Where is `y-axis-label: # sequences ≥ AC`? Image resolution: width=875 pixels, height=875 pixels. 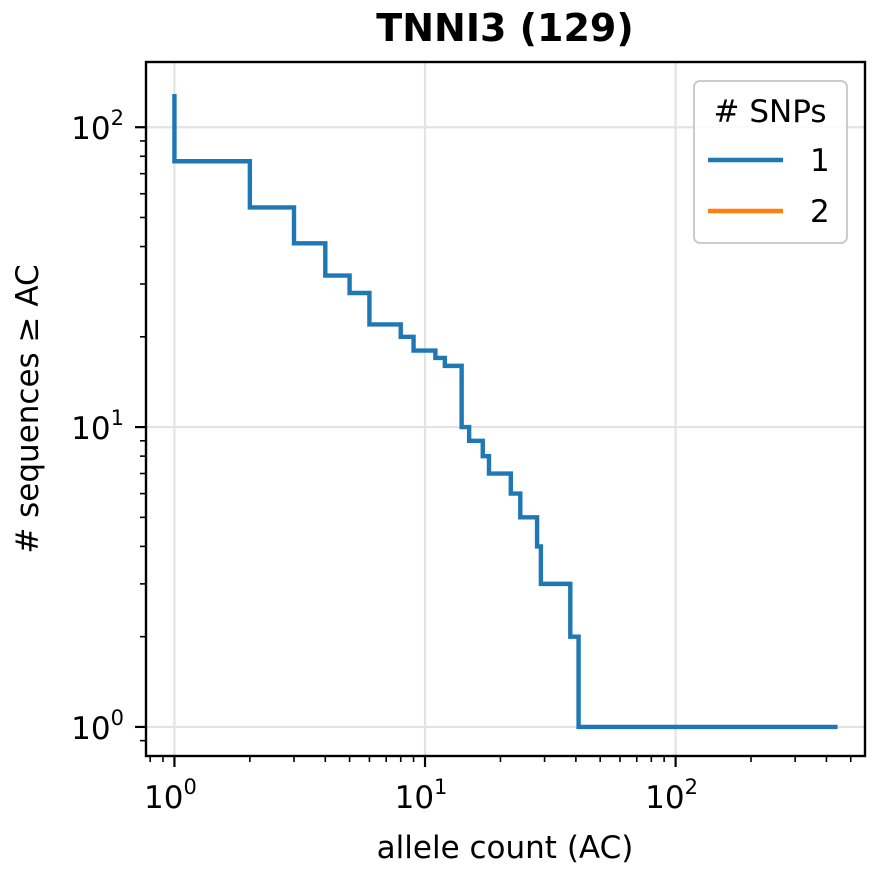
y-axis-label: # sequences ≥ AC is located at coordinates (28, 408).